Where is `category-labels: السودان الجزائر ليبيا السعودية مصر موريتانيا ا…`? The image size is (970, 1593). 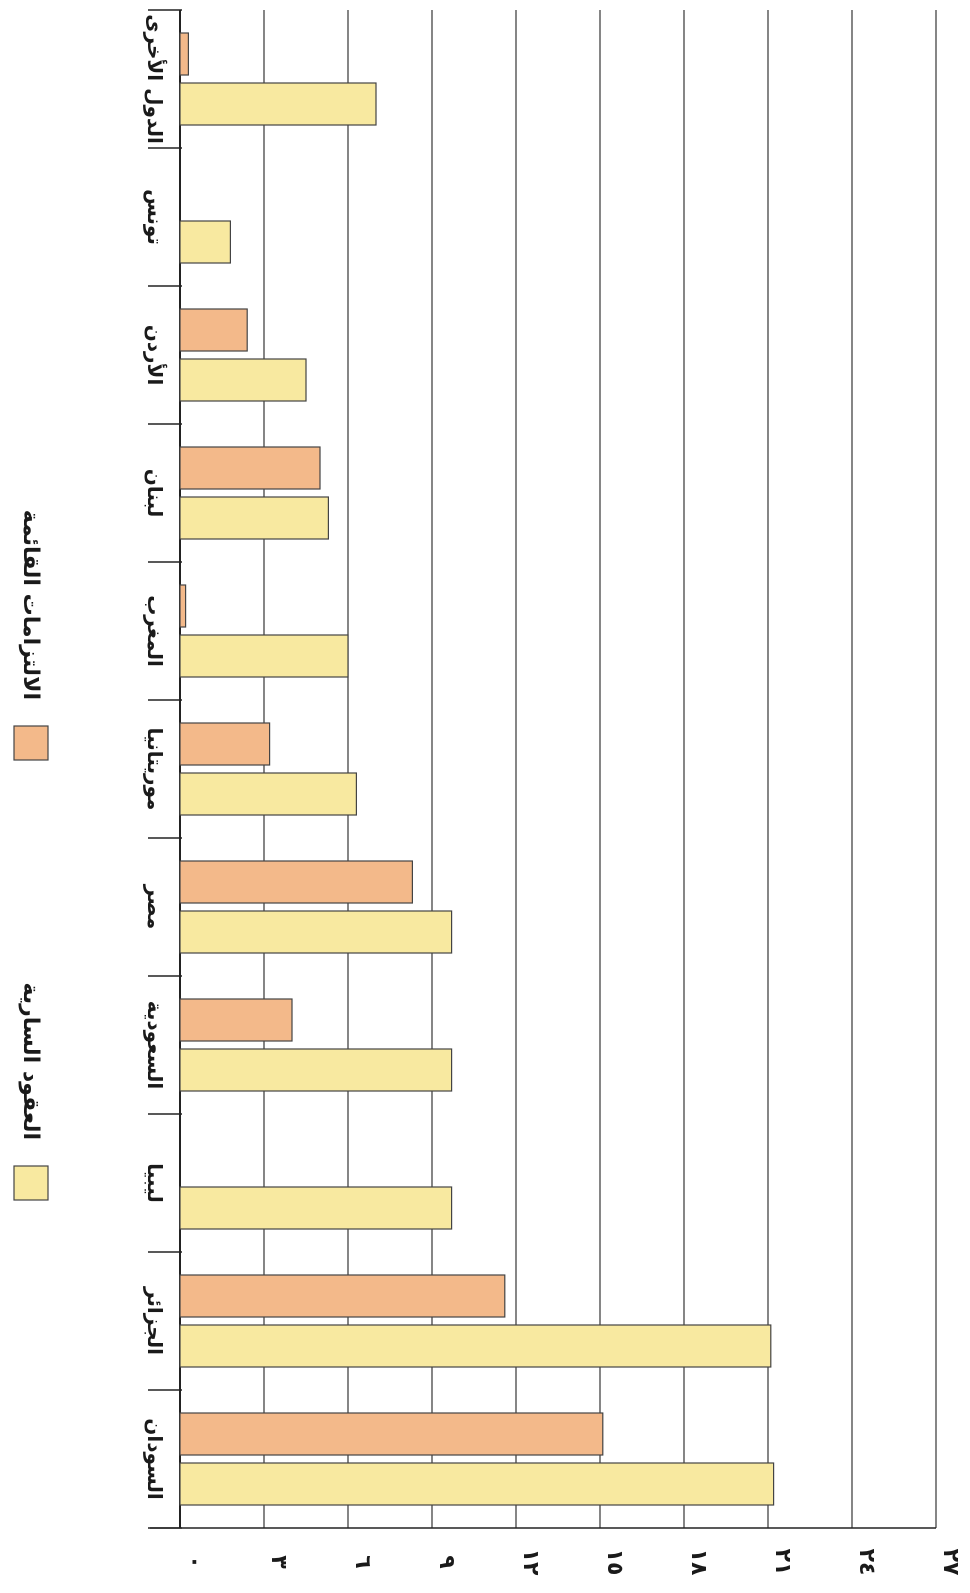
category-labels: السودان الجزائر ليبيا السعودية مصر موريتانيا ا… is located at coordinates (155, 757).